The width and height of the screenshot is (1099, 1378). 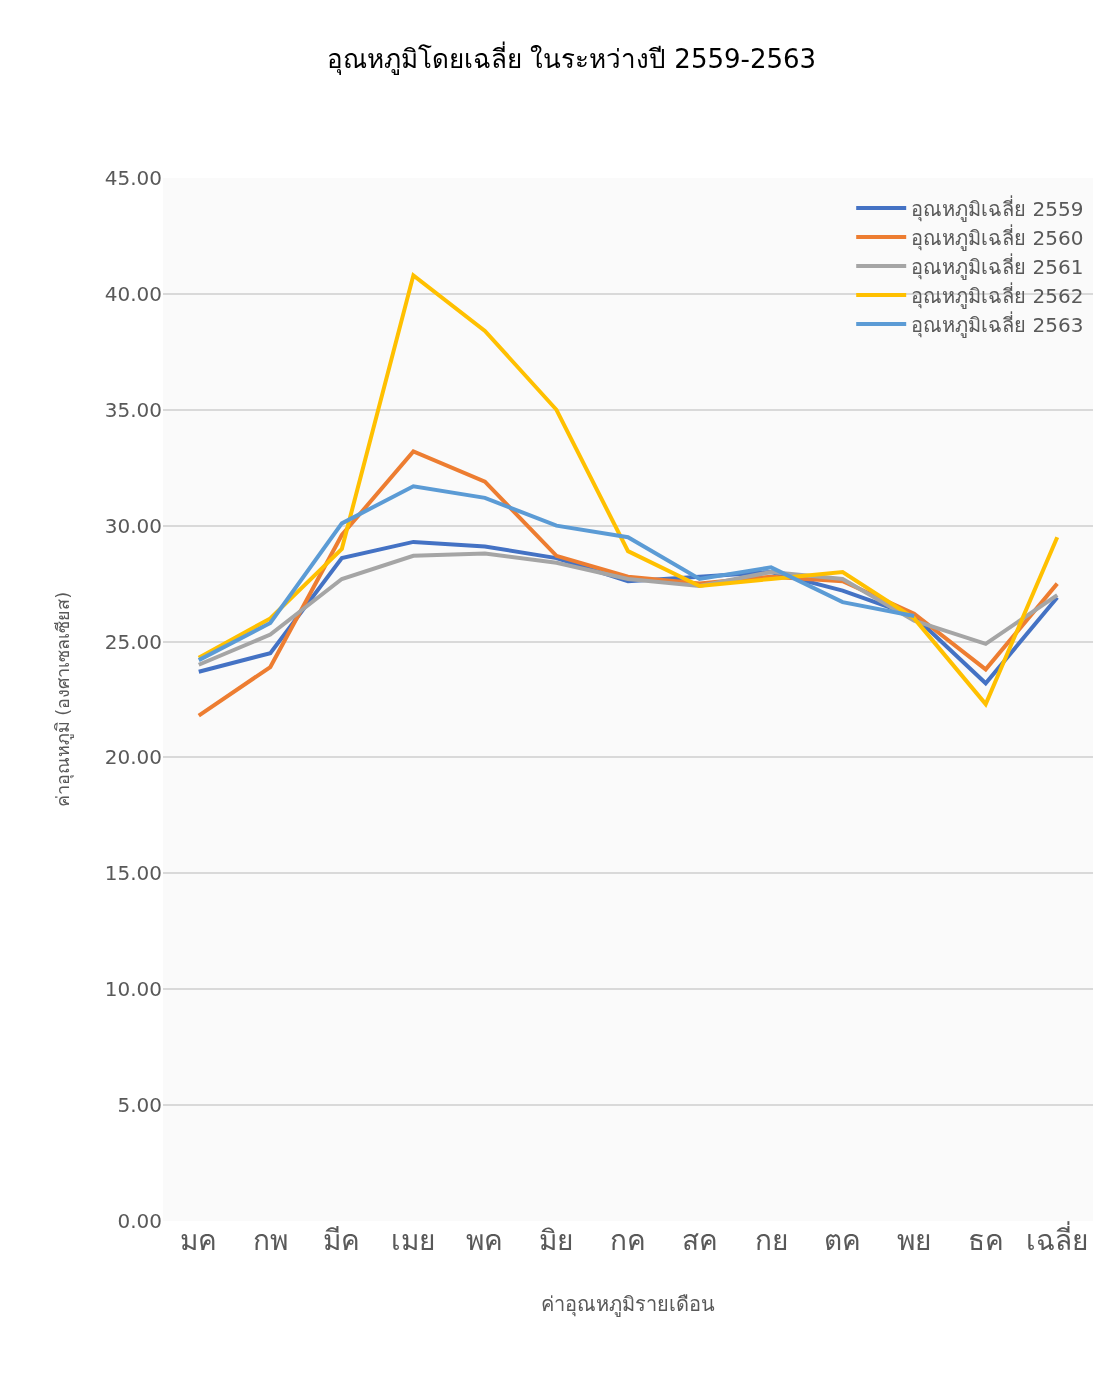 I want to click on y-tick-label: 10.00, so click(x=133, y=989).